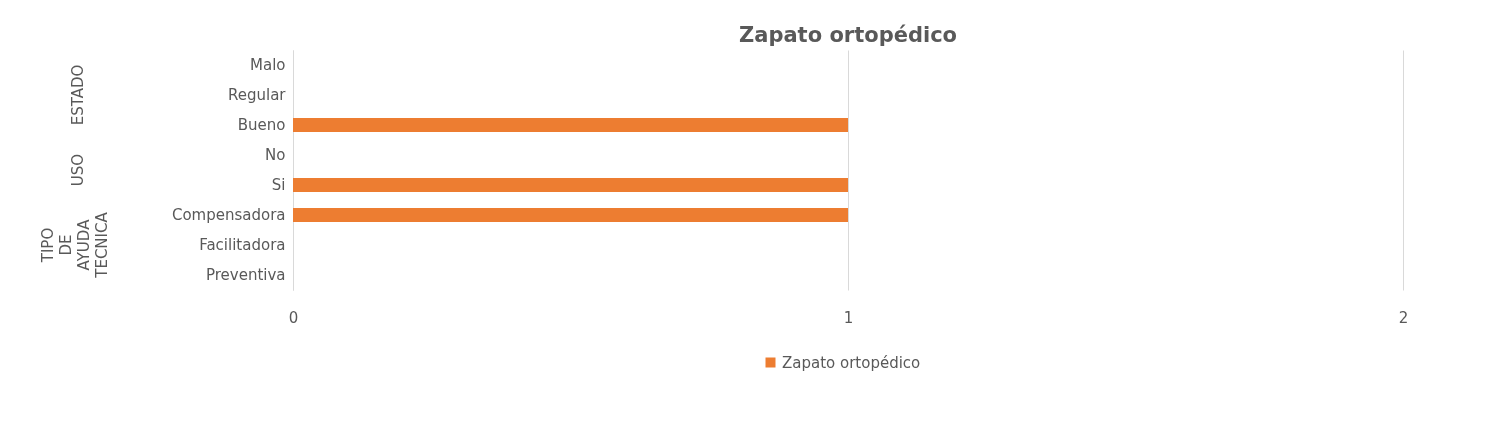  What do you see at coordinates (245, 275) in the screenshot?
I see `y-tick-label: Preventiva` at bounding box center [245, 275].